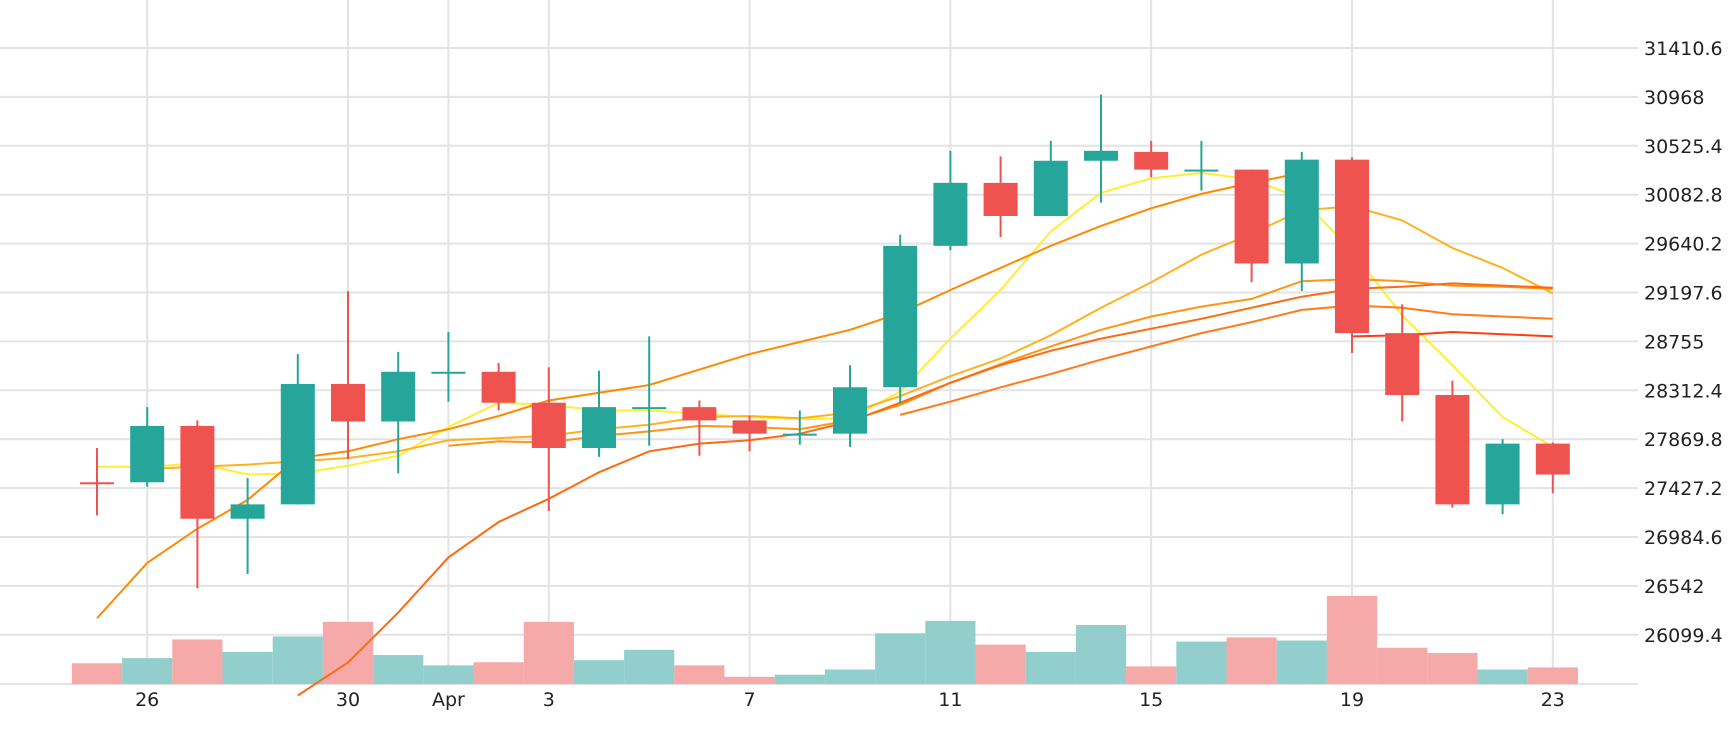 The width and height of the screenshot is (1730, 730). I want to click on y-tick-label: 30082.8, so click(1683, 196).